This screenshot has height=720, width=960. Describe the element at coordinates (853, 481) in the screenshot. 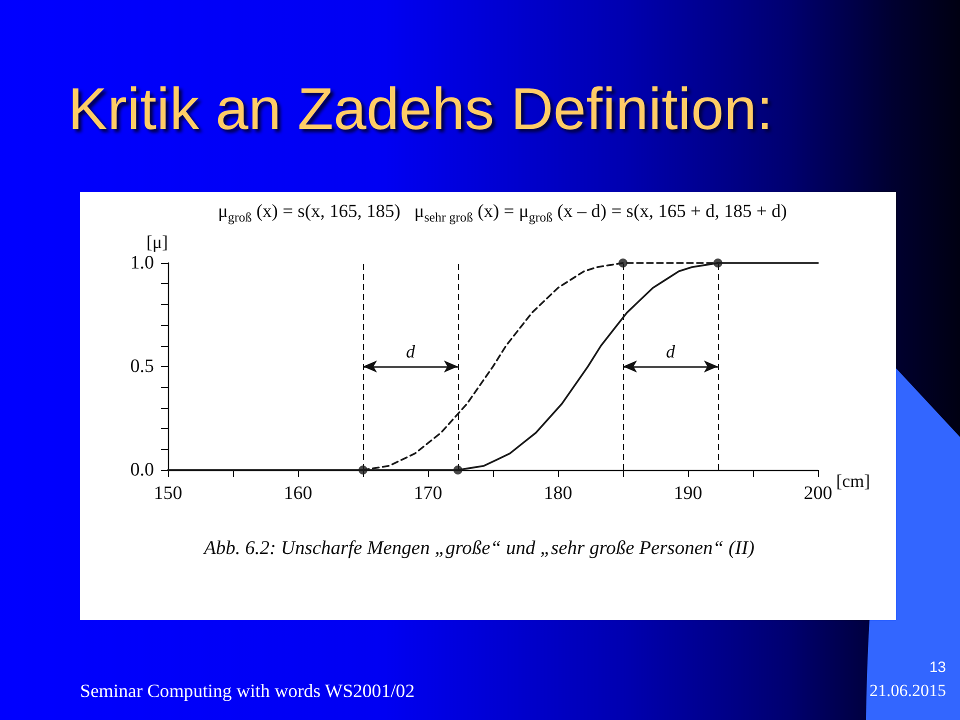

I see `x-axis-title: [cm]` at that location.